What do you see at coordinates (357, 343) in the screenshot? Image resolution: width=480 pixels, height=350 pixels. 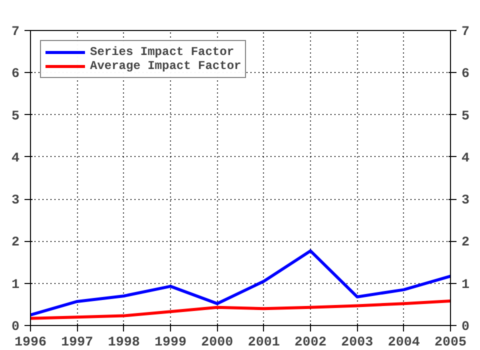 I see `x-tick-label: 2003` at bounding box center [357, 343].